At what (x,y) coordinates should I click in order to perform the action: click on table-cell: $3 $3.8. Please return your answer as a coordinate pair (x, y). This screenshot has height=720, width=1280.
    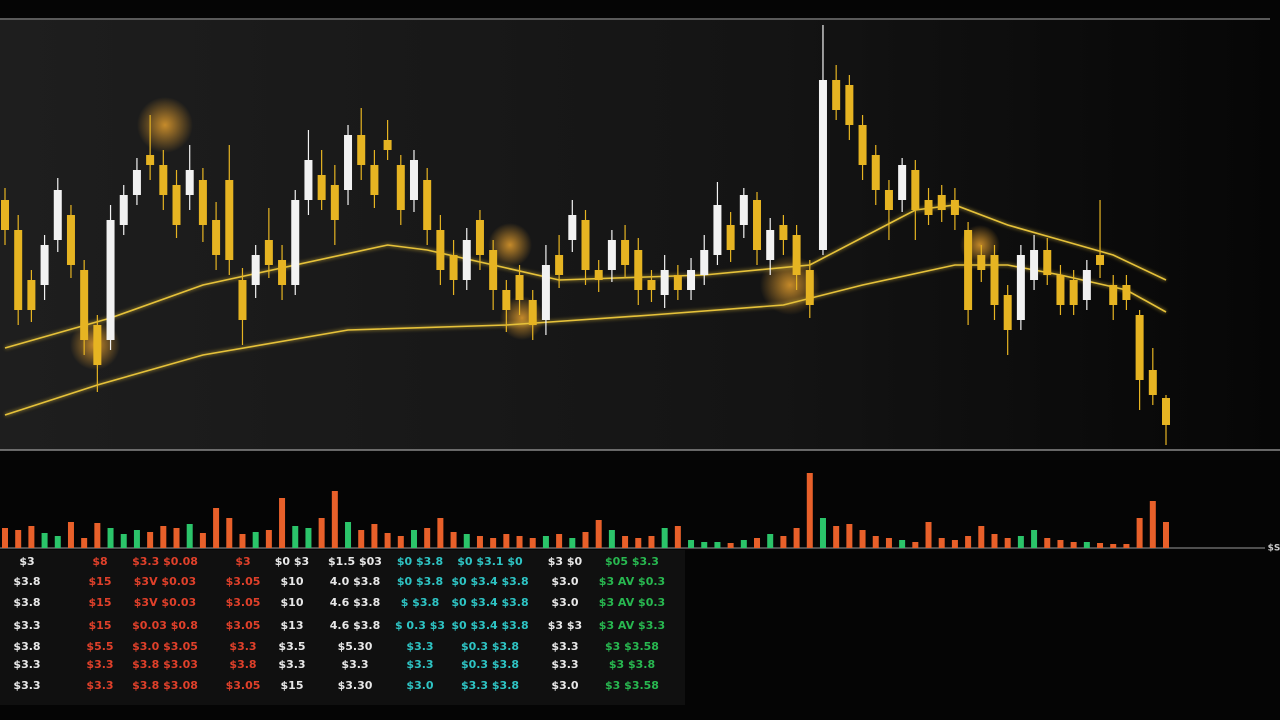
    Looking at the image, I should click on (632, 664).